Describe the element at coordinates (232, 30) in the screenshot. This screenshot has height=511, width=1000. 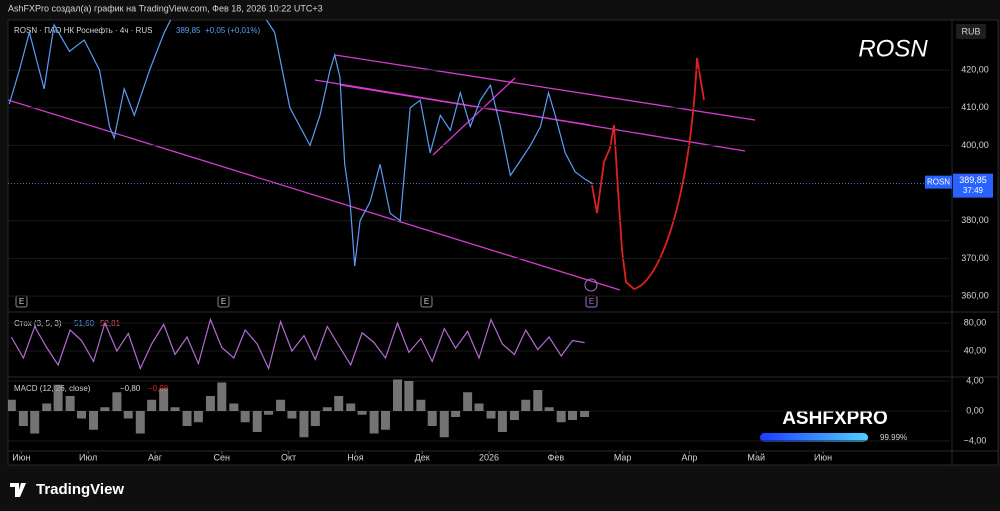
I see `legend-change: +0,05 (+0,01%)` at that location.